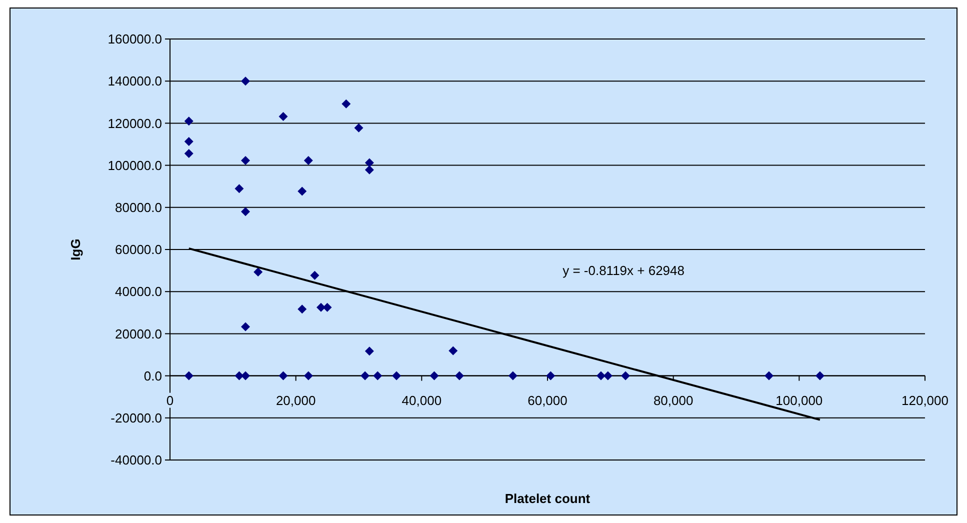 The image size is (967, 523). What do you see at coordinates (136, 418) in the screenshot?
I see `y-tick-label: -20000.0` at bounding box center [136, 418].